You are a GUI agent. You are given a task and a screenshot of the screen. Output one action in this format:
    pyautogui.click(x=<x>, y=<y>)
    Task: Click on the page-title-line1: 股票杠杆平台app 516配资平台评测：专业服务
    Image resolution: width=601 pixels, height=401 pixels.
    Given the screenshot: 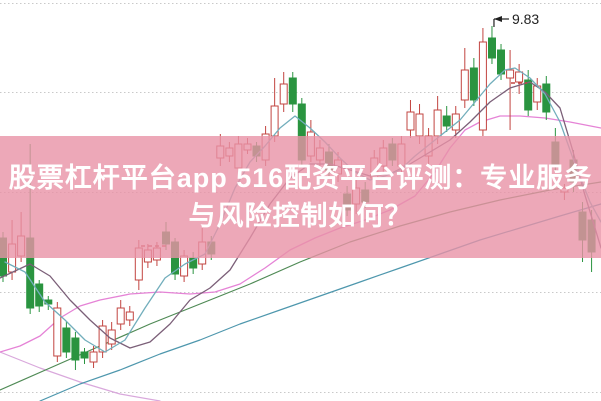 What is the action you would take?
    pyautogui.click(x=300, y=178)
    